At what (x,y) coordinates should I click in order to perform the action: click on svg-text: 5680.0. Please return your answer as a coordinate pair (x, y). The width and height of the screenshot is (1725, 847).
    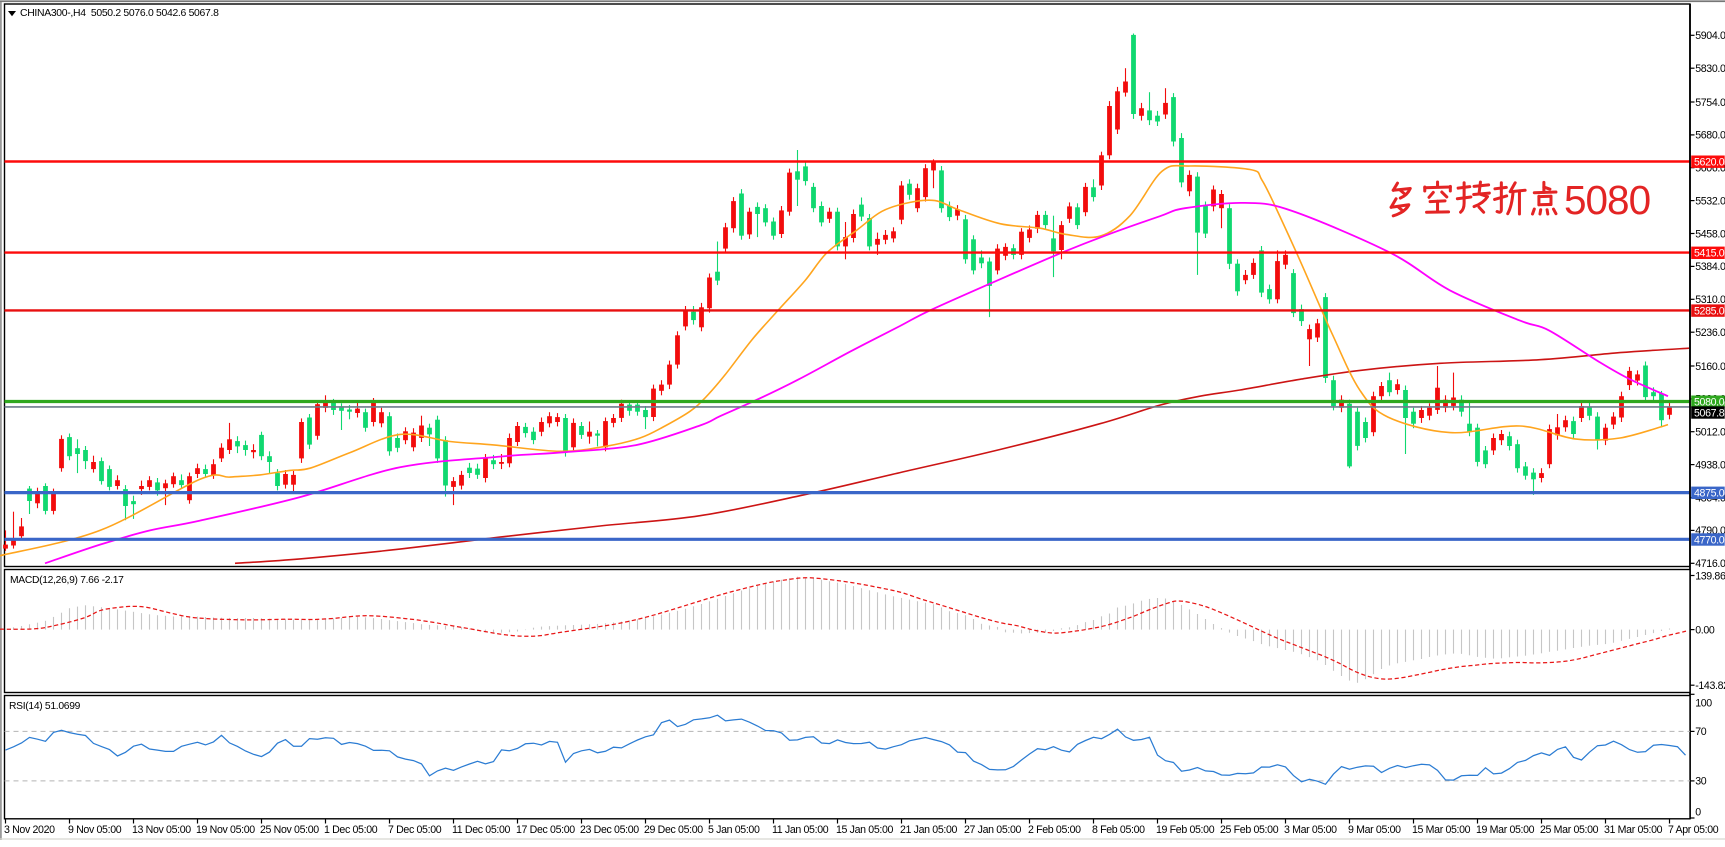
    Looking at the image, I should click on (1710, 136).